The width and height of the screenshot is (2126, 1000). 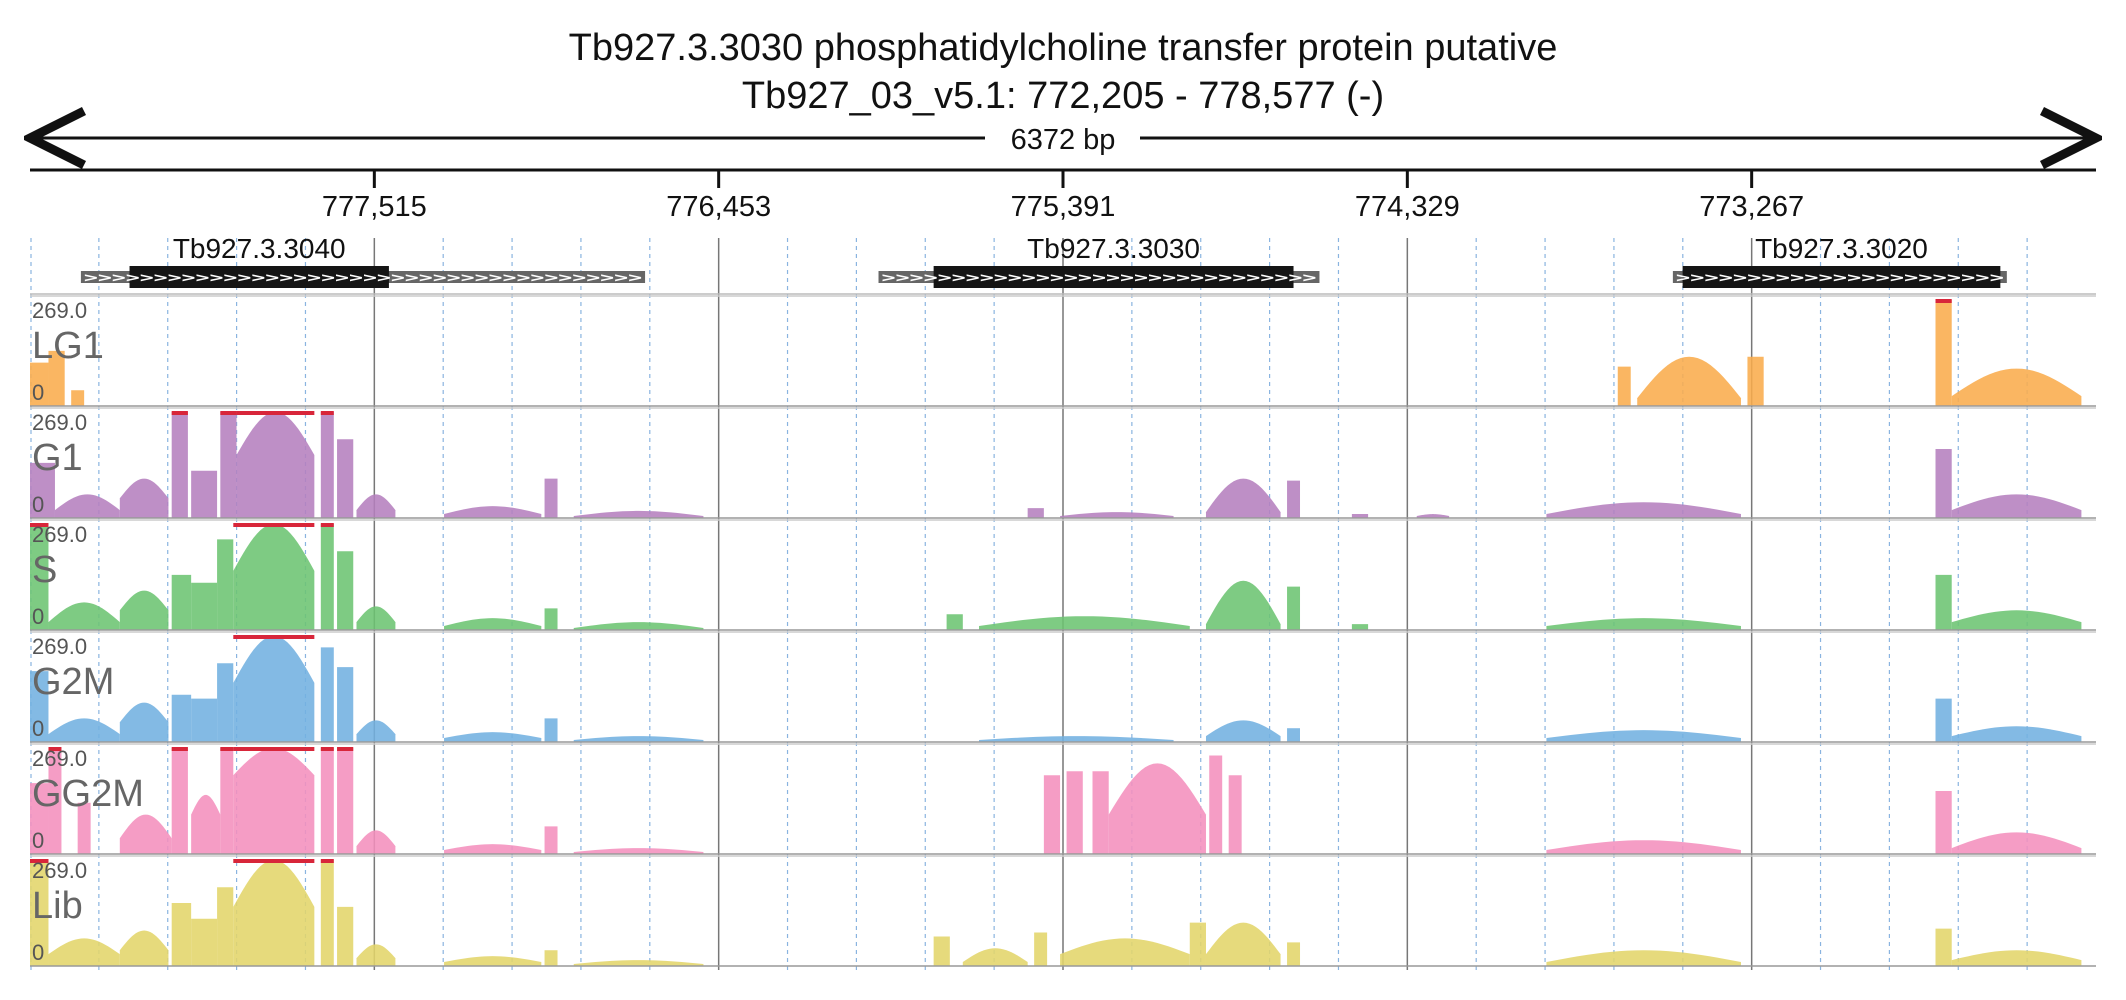 What do you see at coordinates (1063, 687) in the screenshot?
I see `track-g2m: 269.0 0 G2M` at bounding box center [1063, 687].